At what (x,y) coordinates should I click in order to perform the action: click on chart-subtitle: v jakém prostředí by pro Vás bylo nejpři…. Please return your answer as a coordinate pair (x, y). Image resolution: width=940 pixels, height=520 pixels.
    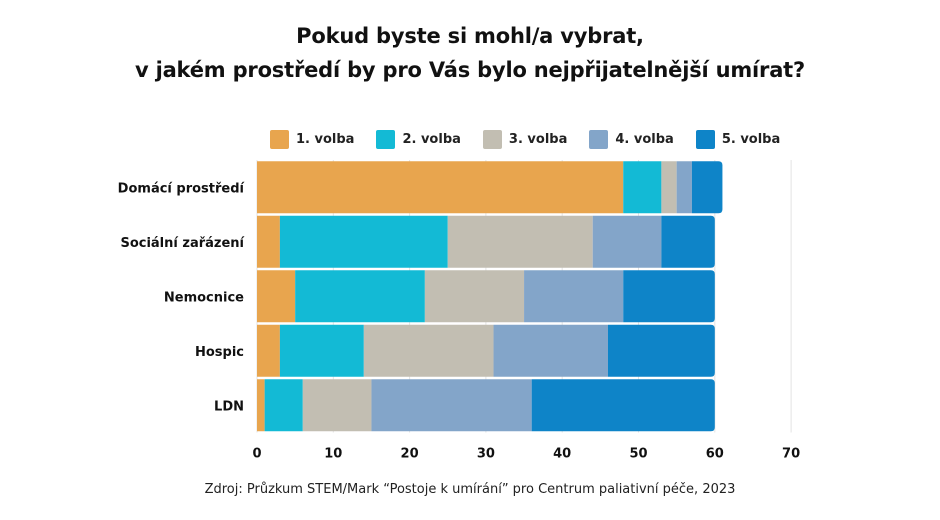
    Looking at the image, I should click on (469, 70).